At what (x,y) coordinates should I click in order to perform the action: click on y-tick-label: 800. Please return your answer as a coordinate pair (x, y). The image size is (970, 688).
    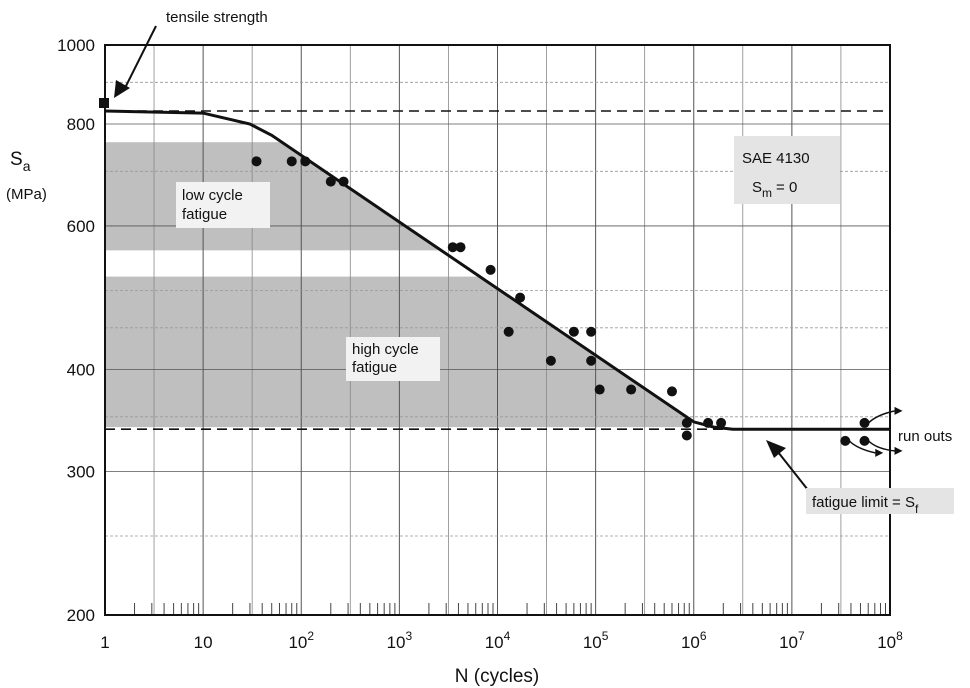
    Looking at the image, I should click on (81, 124).